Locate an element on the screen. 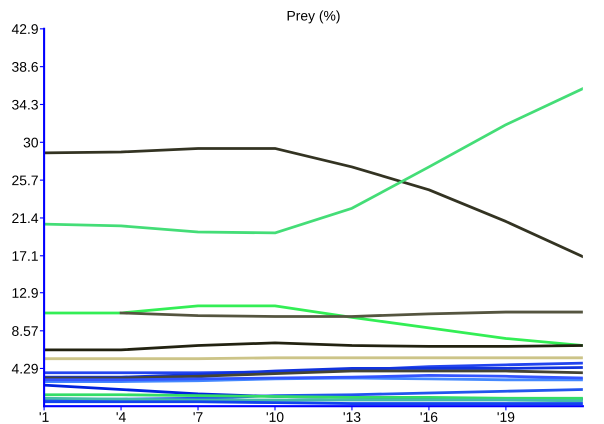 This screenshot has width=604, height=424. y-tick-label: 12.9 is located at coordinates (25, 293).